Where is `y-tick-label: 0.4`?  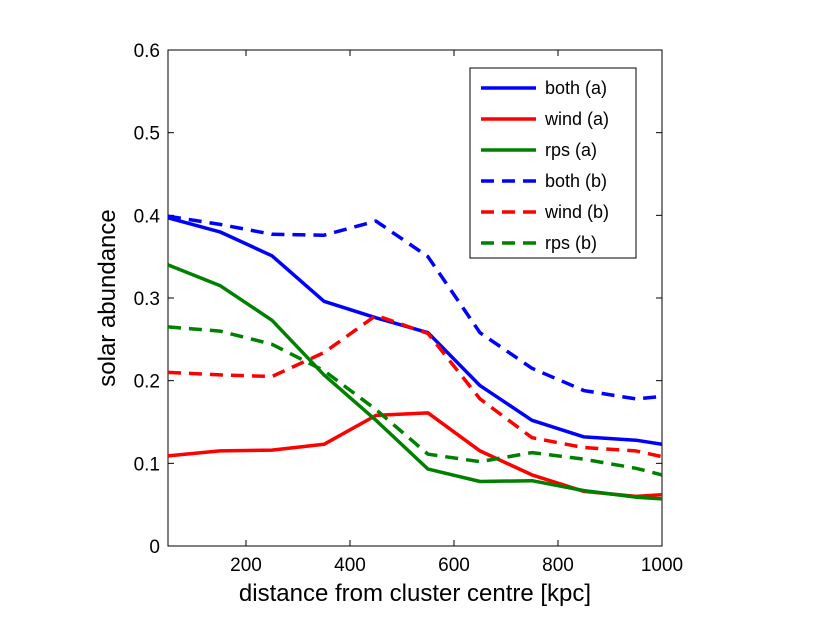
y-tick-label: 0.4 is located at coordinates (147, 216).